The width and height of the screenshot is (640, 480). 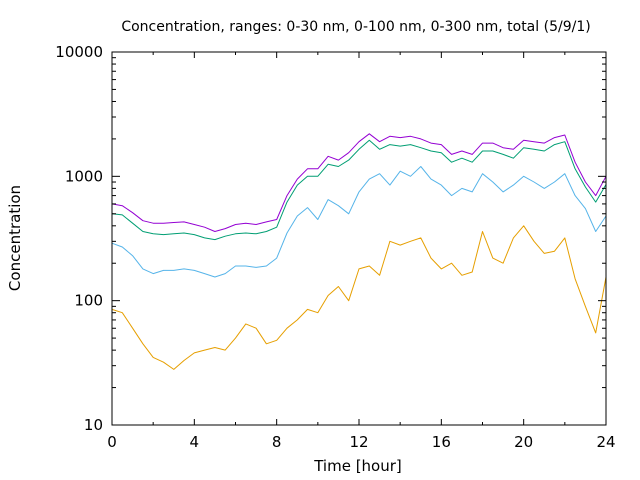 What do you see at coordinates (15, 238) in the screenshot?
I see `y-axis-label: Concentration` at bounding box center [15, 238].